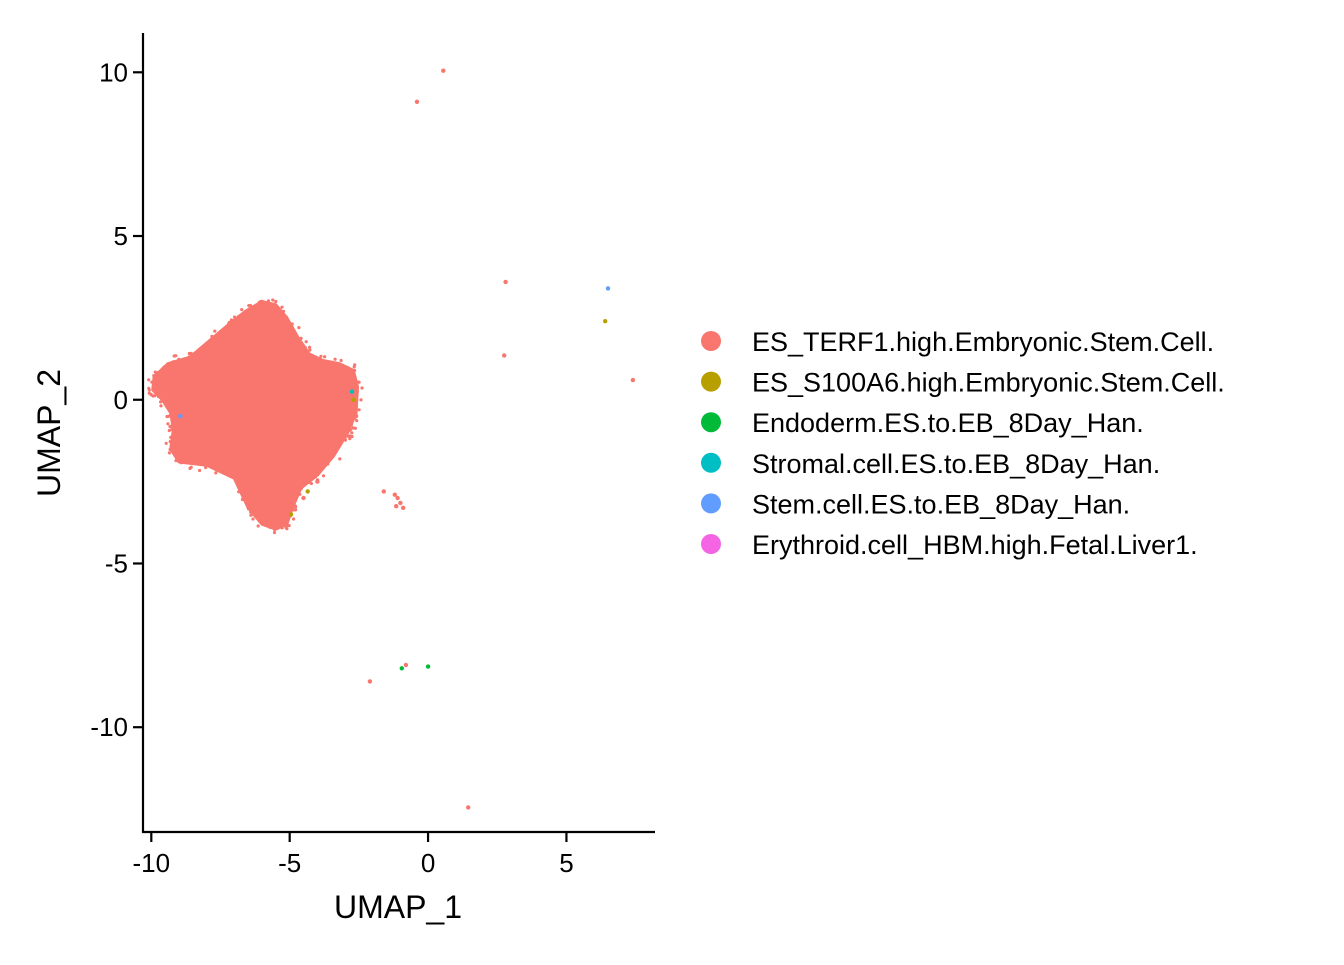 This screenshot has height=965, width=1344. What do you see at coordinates (956, 464) in the screenshot?
I see `legend-label: Stromal.cell.ES.to.EB_8Day_Han.` at bounding box center [956, 464].